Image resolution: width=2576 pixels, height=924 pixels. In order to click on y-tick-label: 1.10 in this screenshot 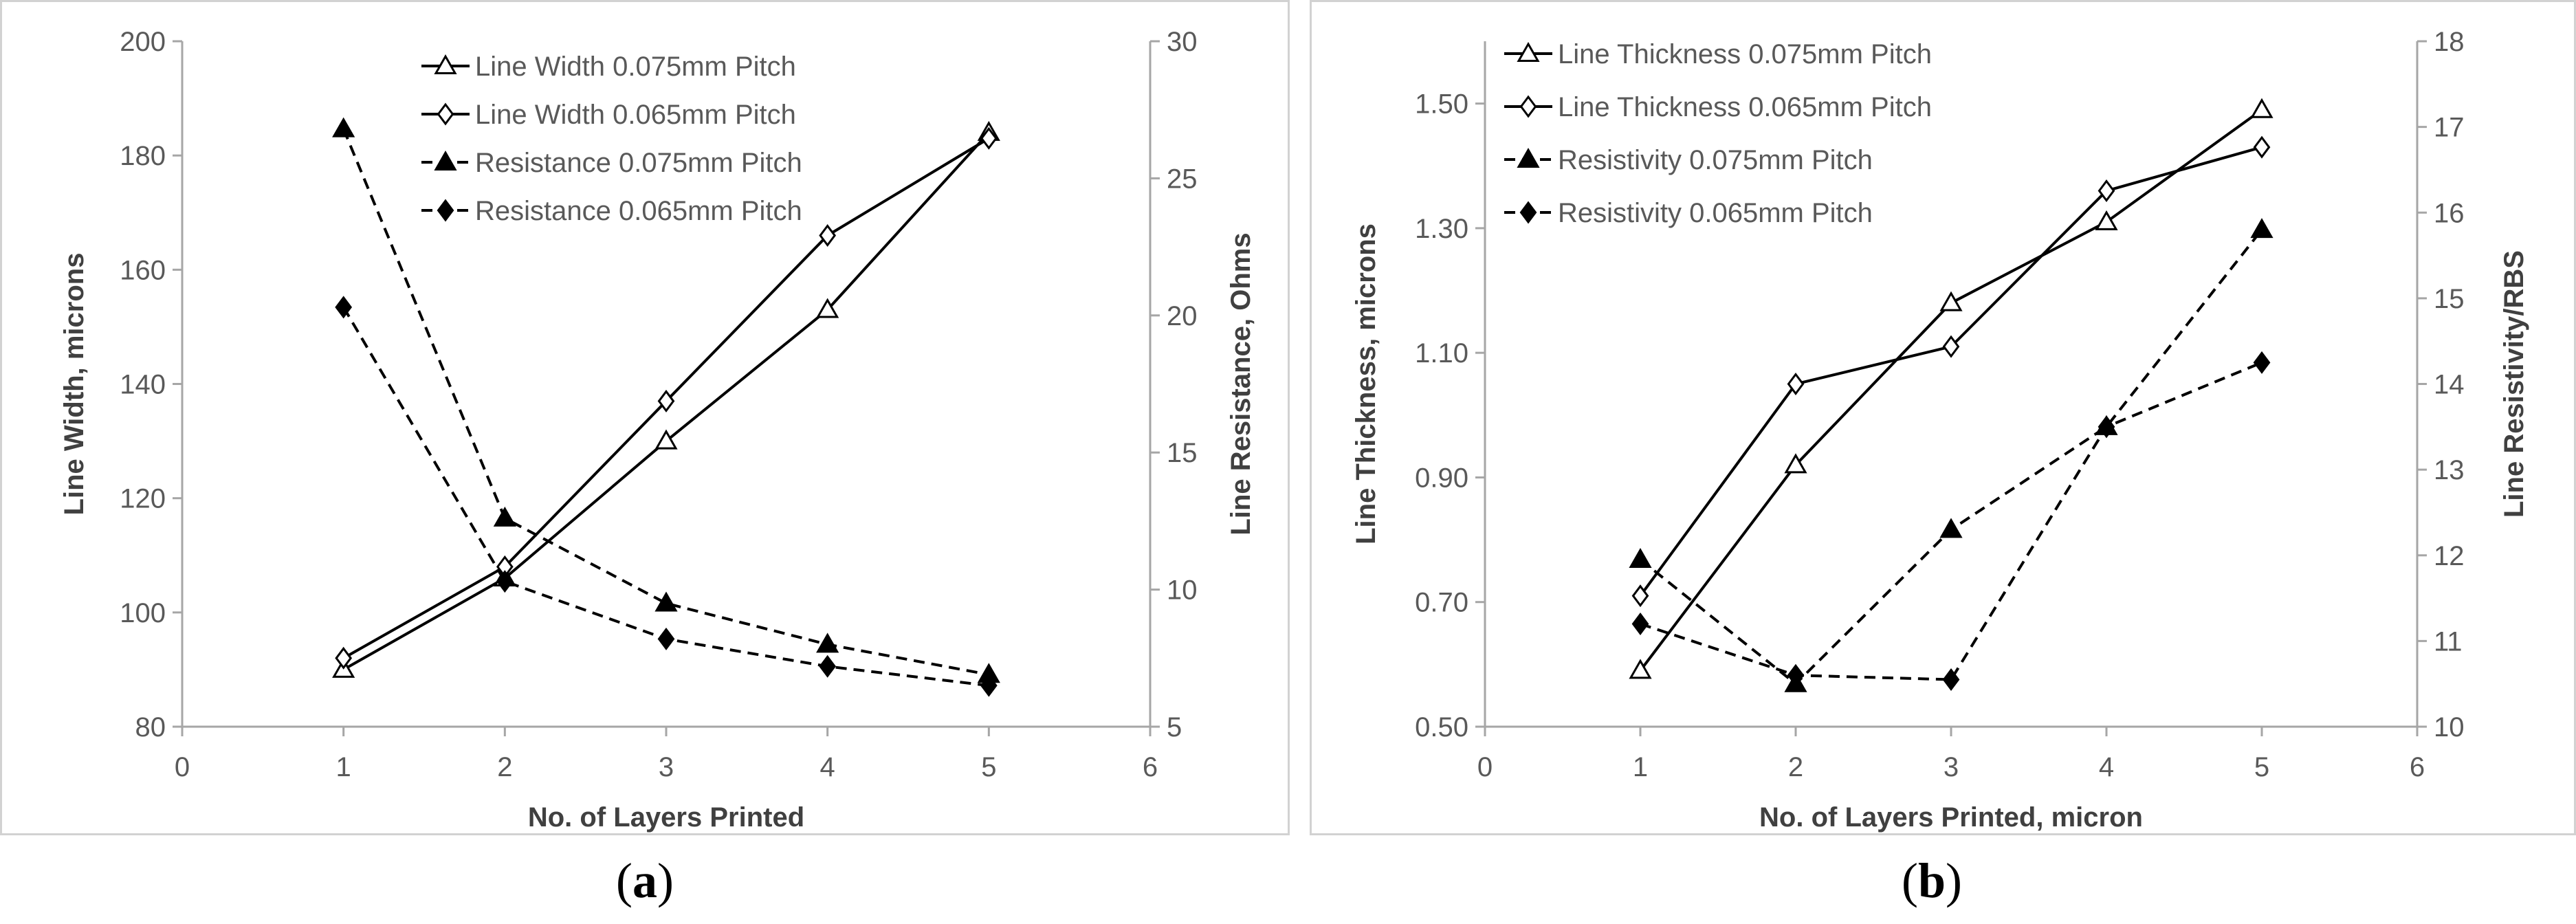, I will do `click(1441, 353)`.